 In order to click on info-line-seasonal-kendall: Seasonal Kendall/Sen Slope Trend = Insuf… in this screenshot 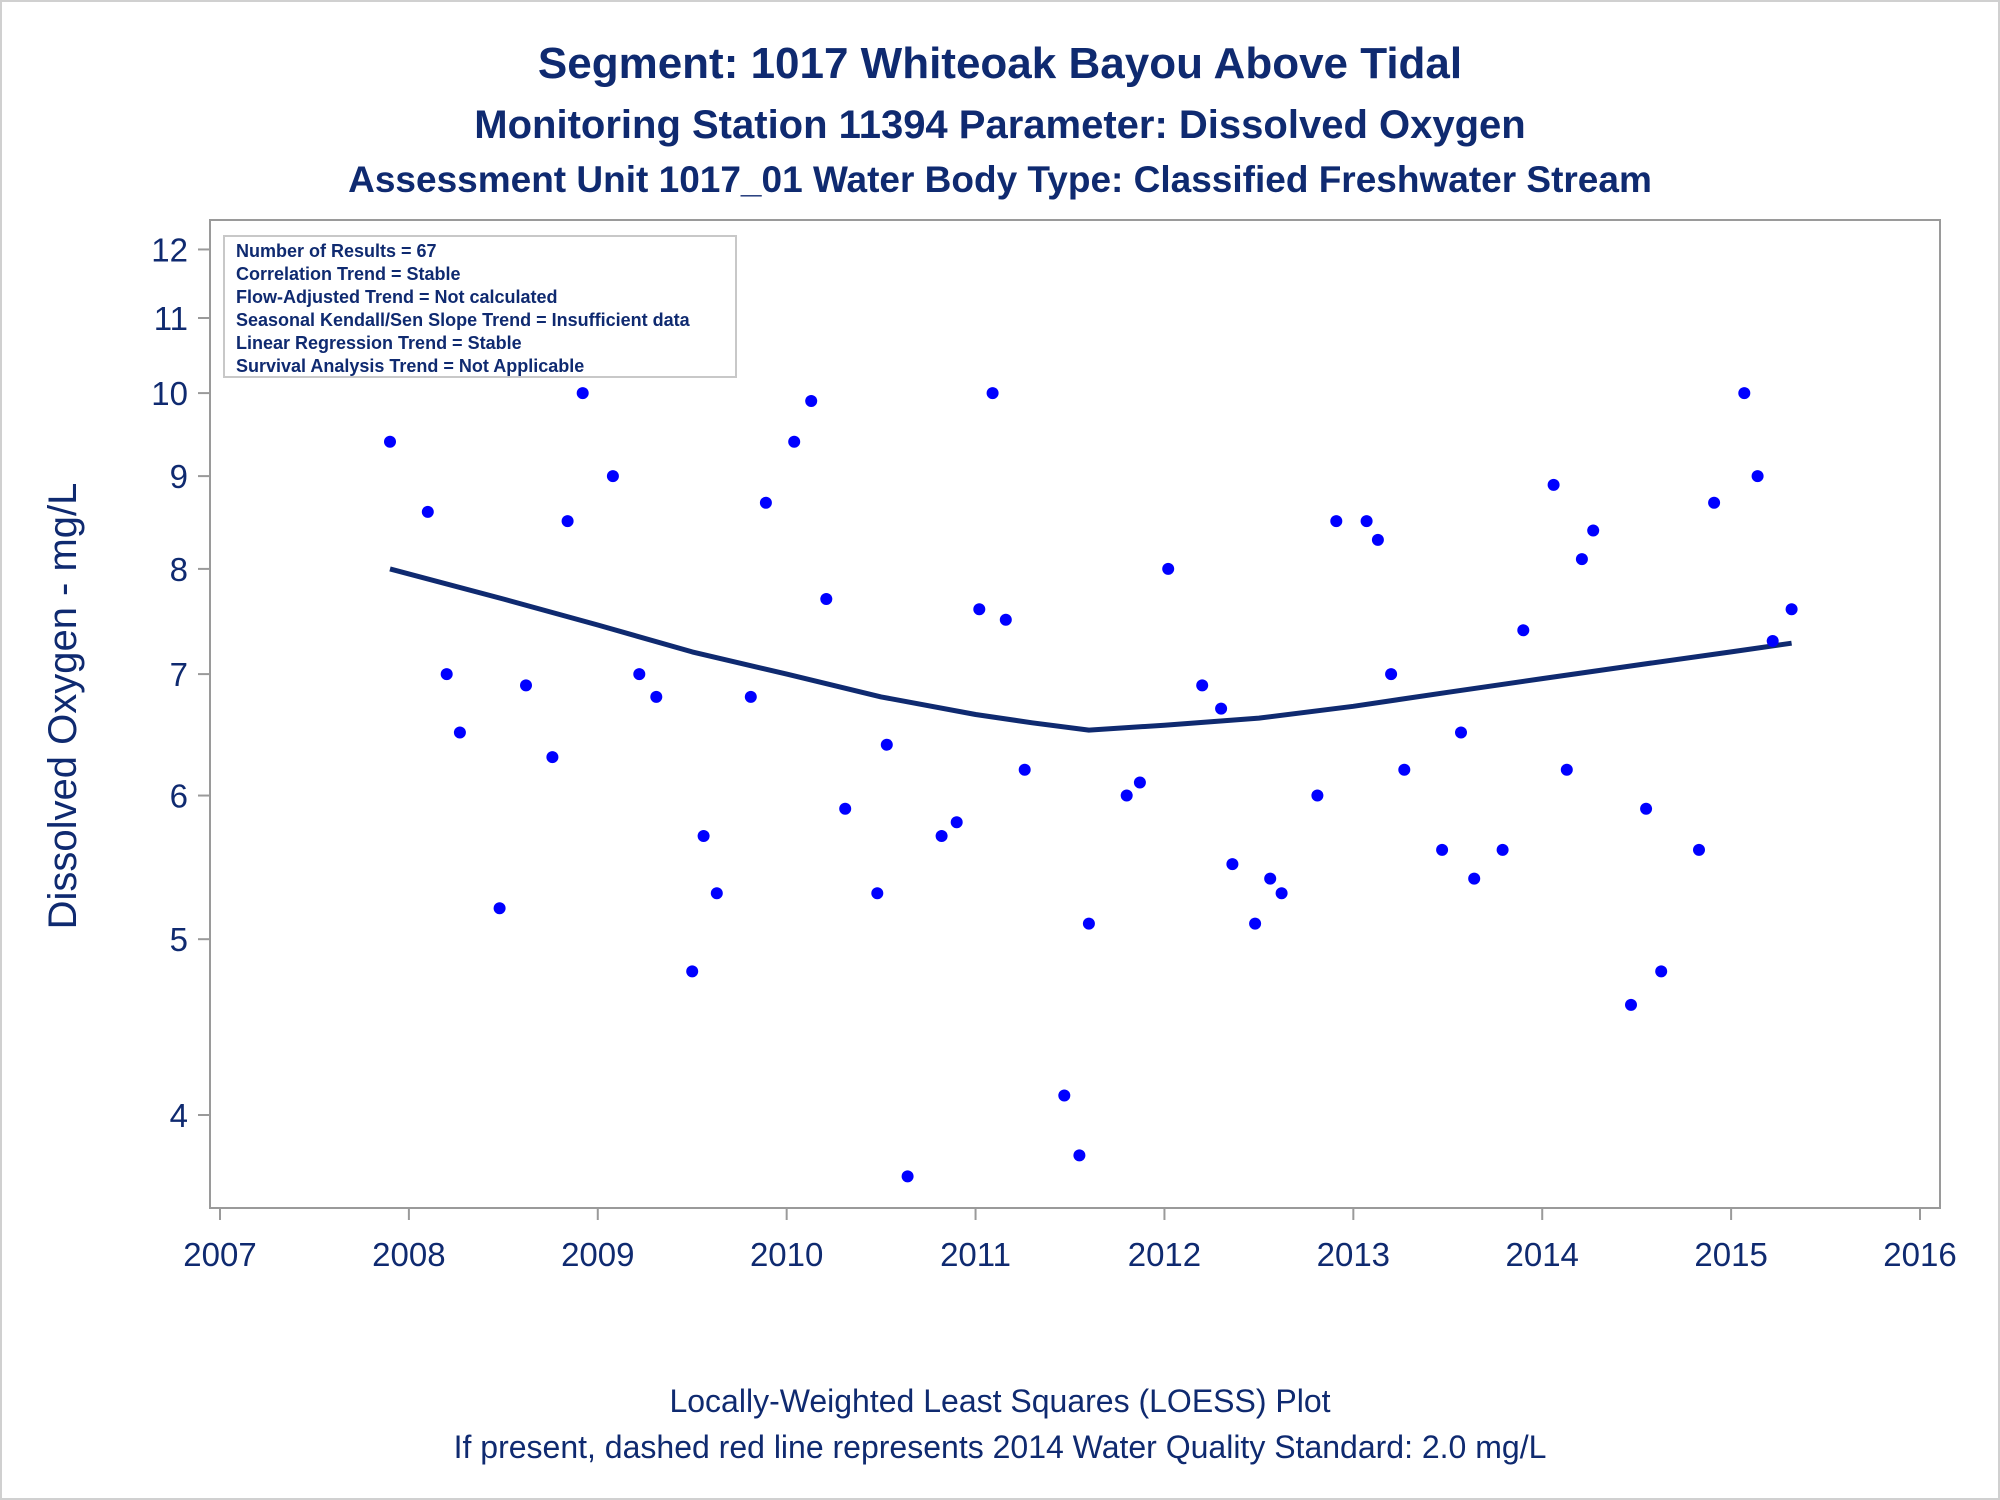, I will do `click(463, 320)`.